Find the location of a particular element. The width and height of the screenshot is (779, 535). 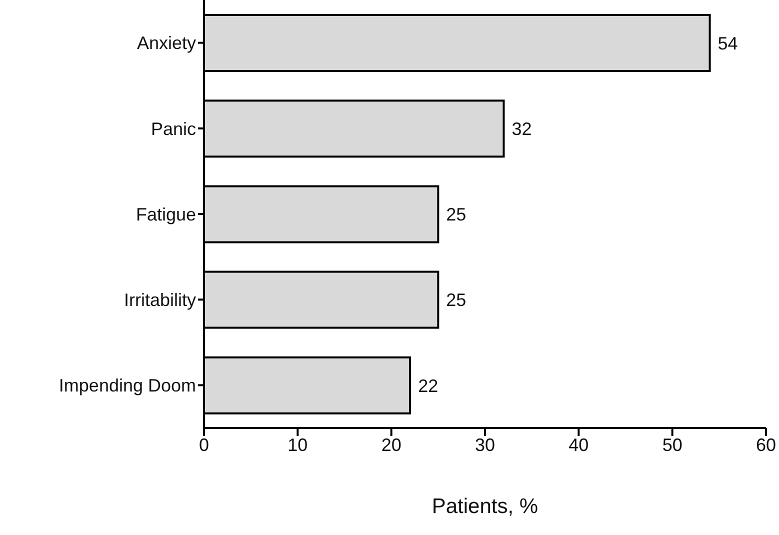

x-tick-label: 50 is located at coordinates (672, 444).